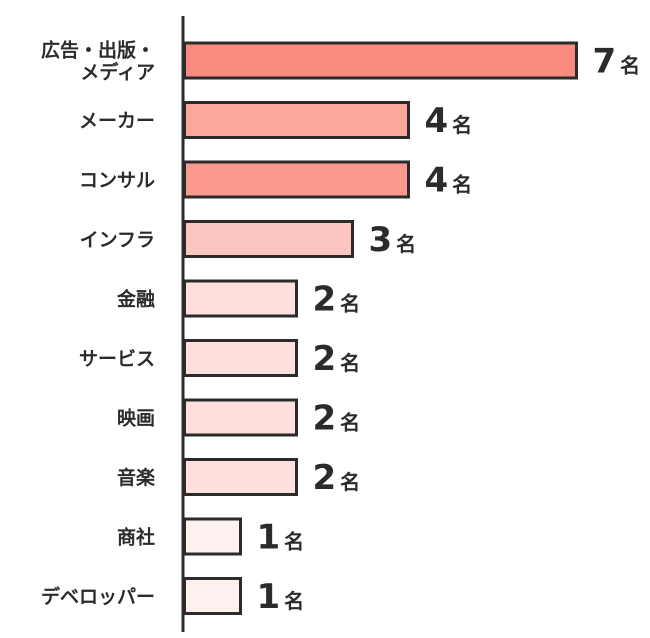 The width and height of the screenshot is (650, 638). I want to click on value-number: 3, so click(381, 240).